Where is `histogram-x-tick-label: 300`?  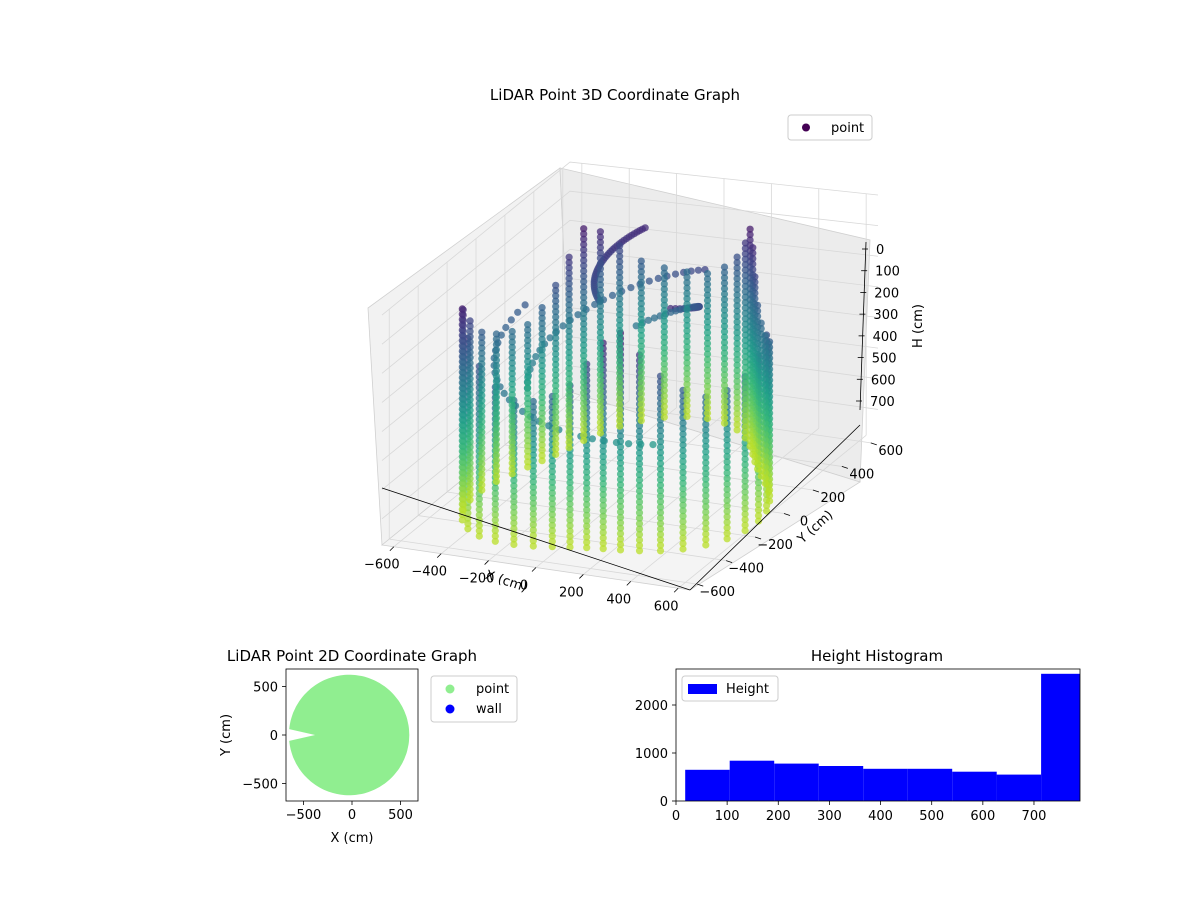
histogram-x-tick-label: 300 is located at coordinates (829, 816).